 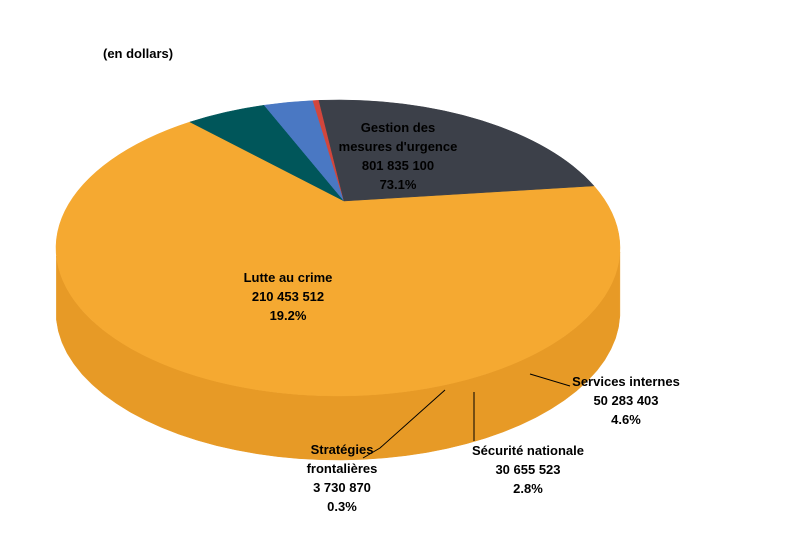 What do you see at coordinates (342, 487) in the screenshot?
I see `slice-value: 3 730 870` at bounding box center [342, 487].